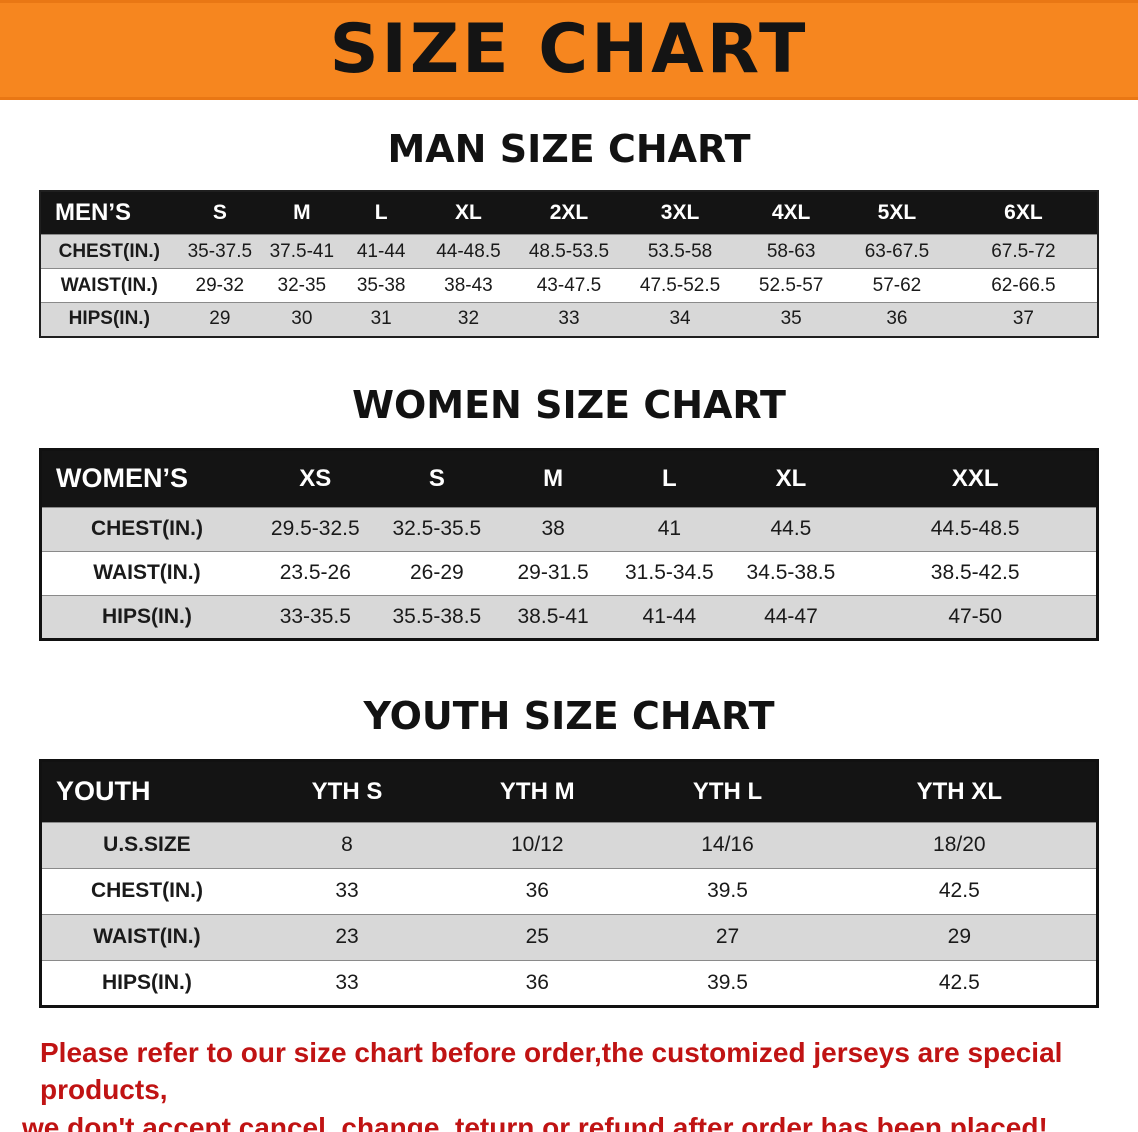 The image size is (1138, 1132). What do you see at coordinates (302, 319) in the screenshot?
I see `size-value-cell: 30` at bounding box center [302, 319].